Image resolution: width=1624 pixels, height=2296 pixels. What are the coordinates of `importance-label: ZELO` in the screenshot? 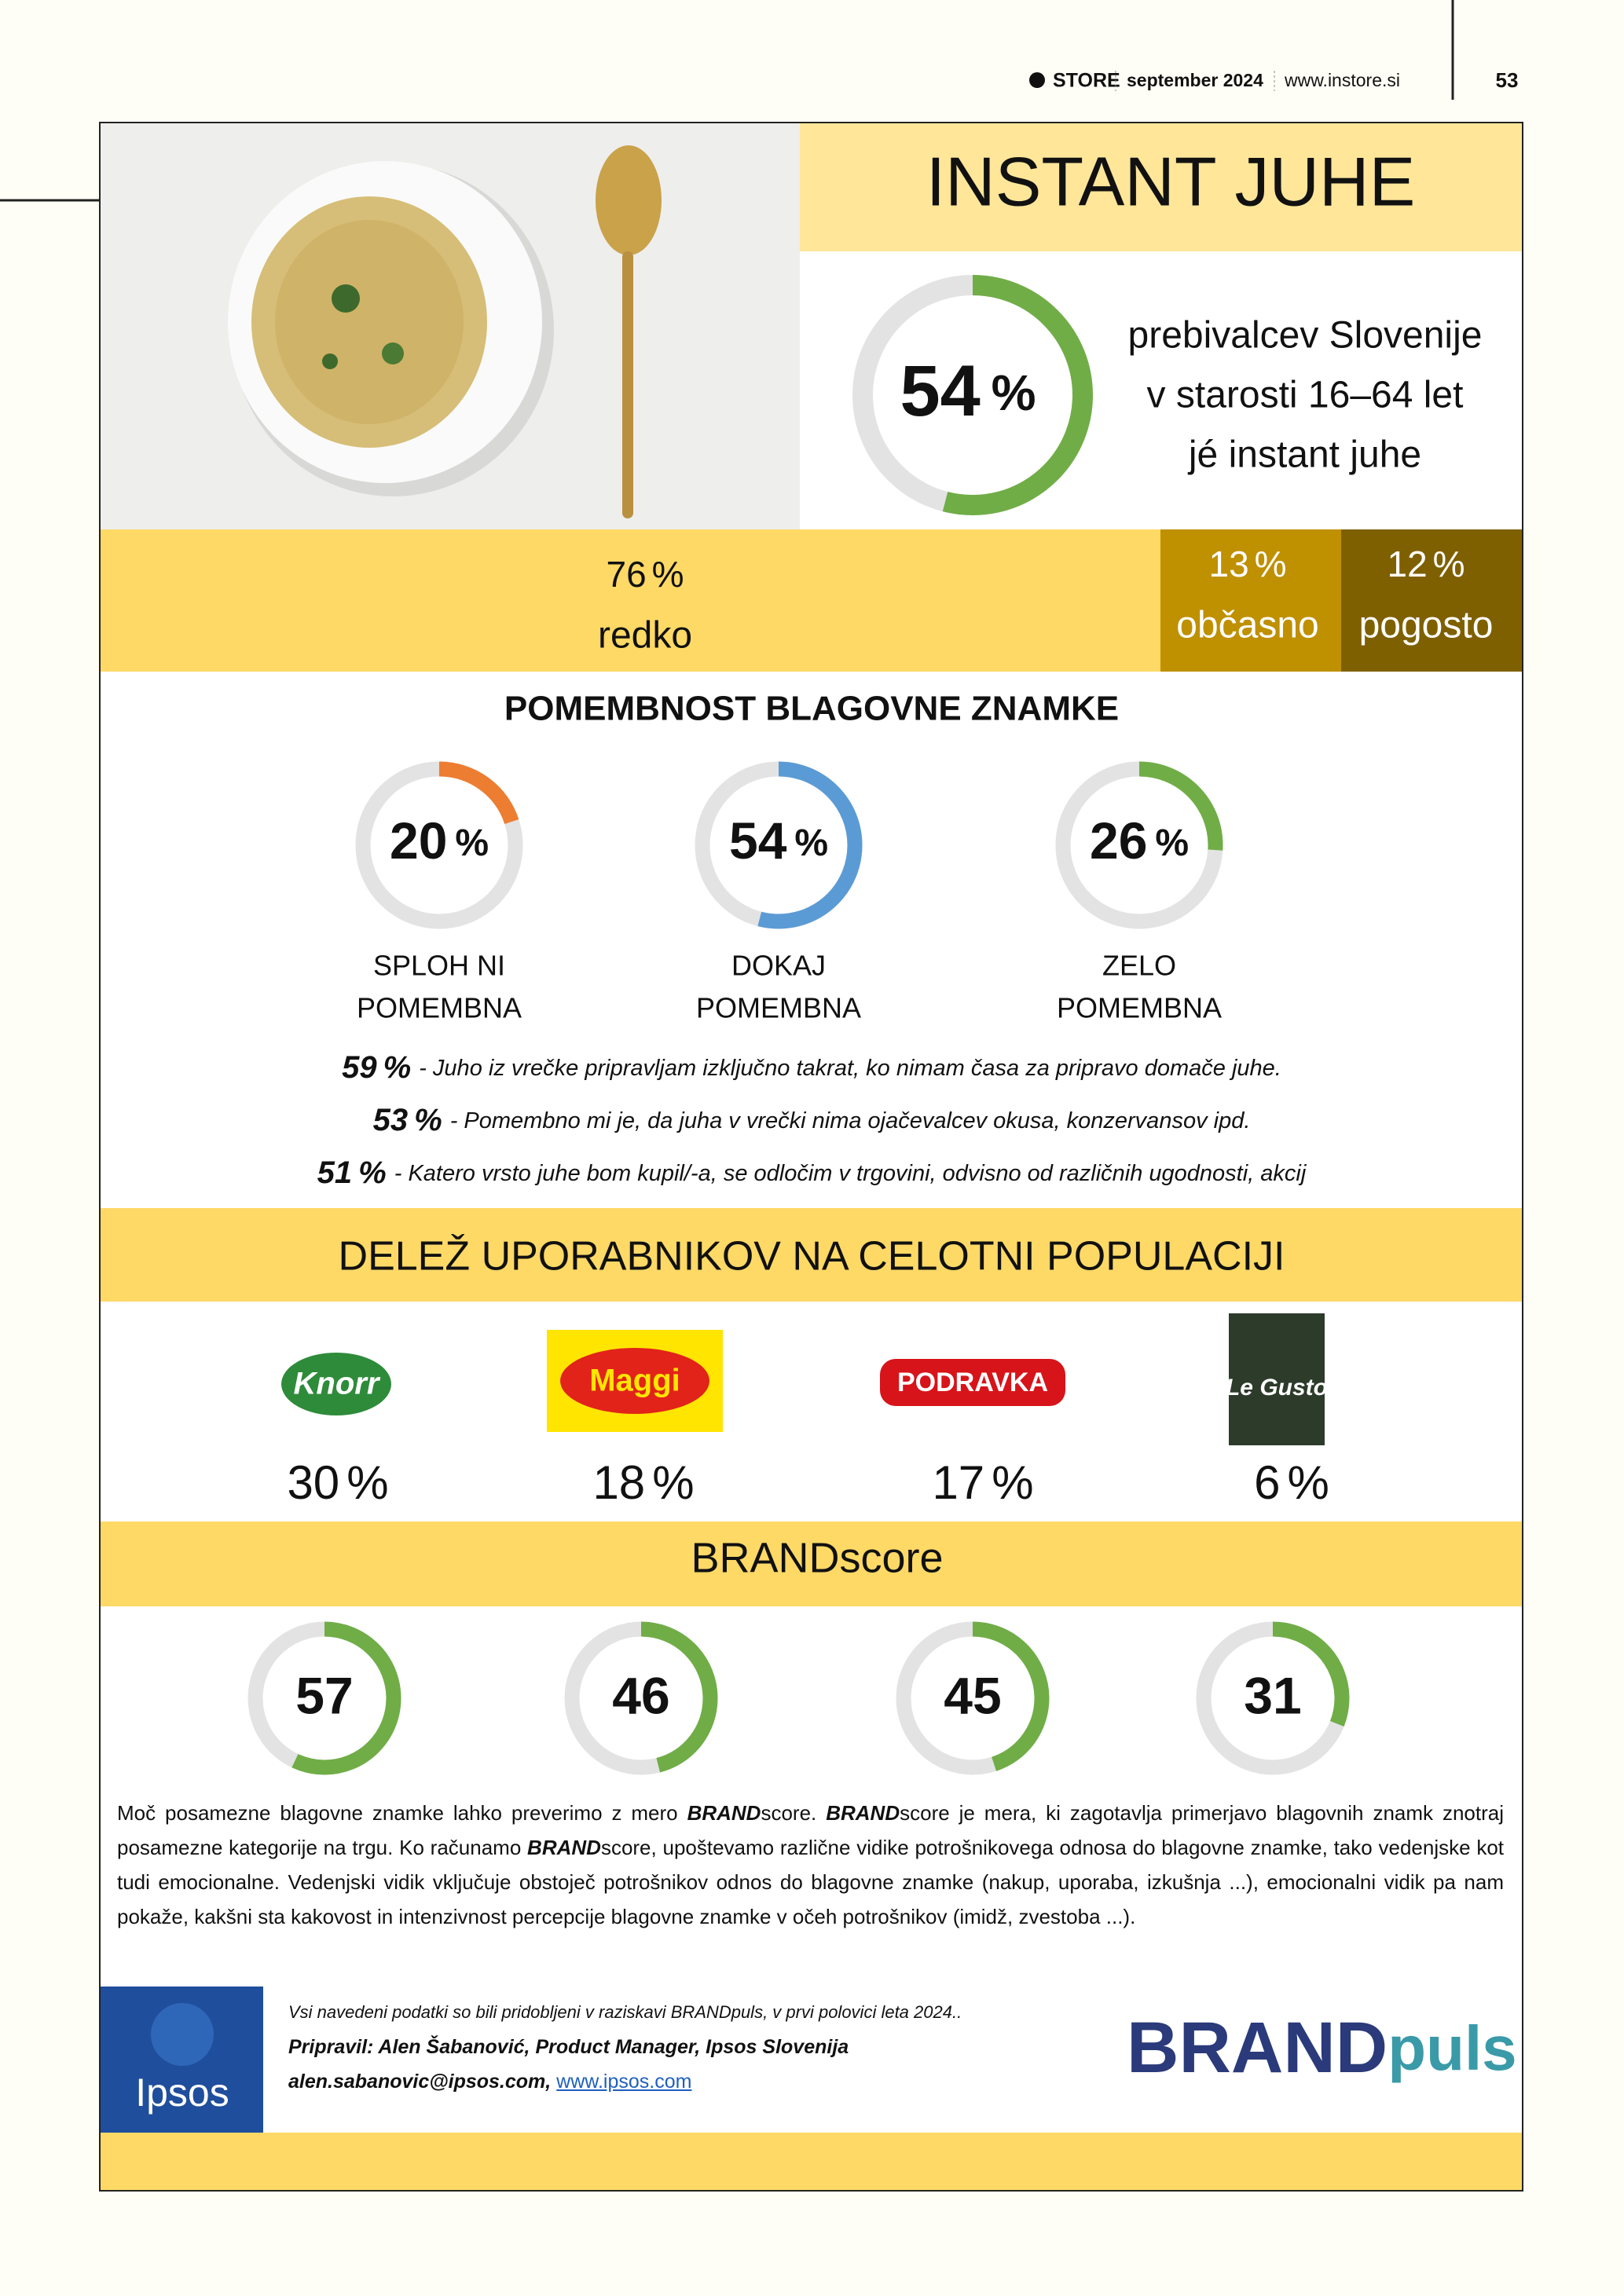 It's located at (1139, 966).